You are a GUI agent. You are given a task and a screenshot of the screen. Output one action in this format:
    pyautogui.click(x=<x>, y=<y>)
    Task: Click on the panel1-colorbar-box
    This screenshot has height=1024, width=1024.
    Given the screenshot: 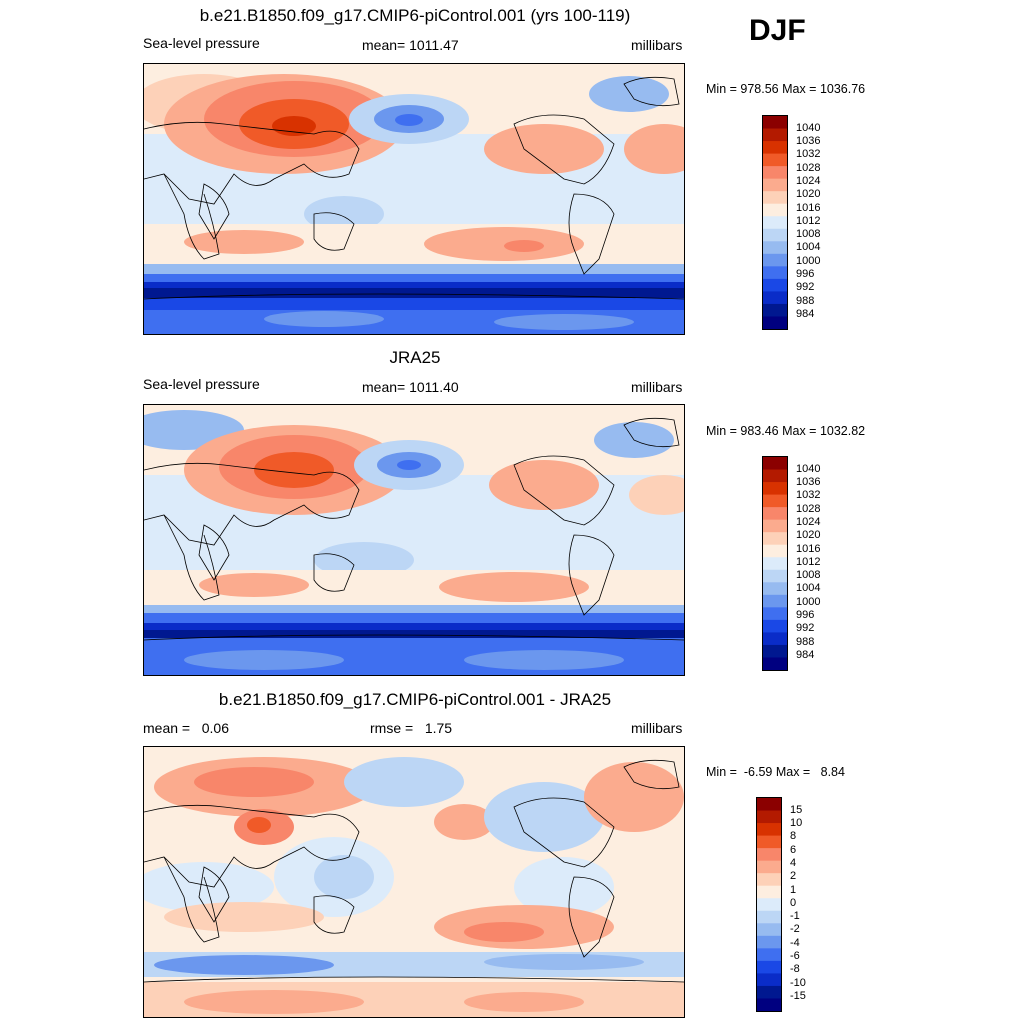 What is the action you would take?
    pyautogui.click(x=775, y=222)
    